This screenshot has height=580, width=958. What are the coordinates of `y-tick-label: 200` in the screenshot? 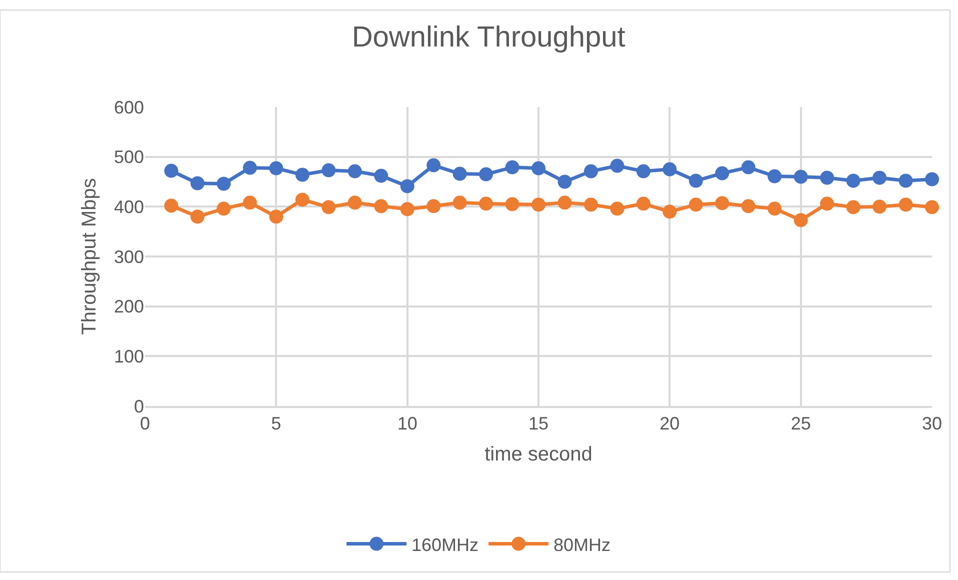 It's located at (129, 306).